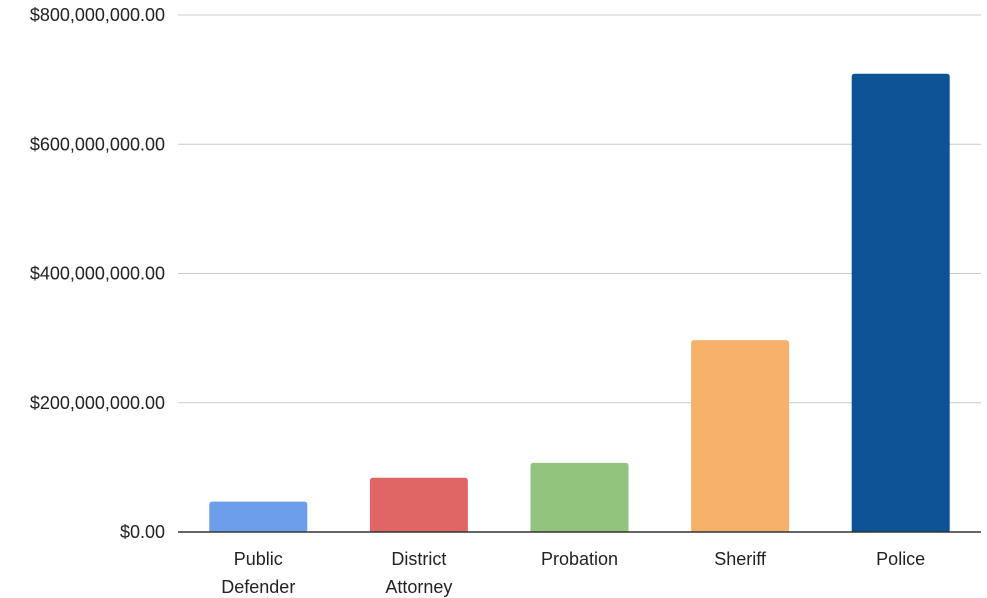  What do you see at coordinates (900, 559) in the screenshot?
I see `x-tick-label: Police` at bounding box center [900, 559].